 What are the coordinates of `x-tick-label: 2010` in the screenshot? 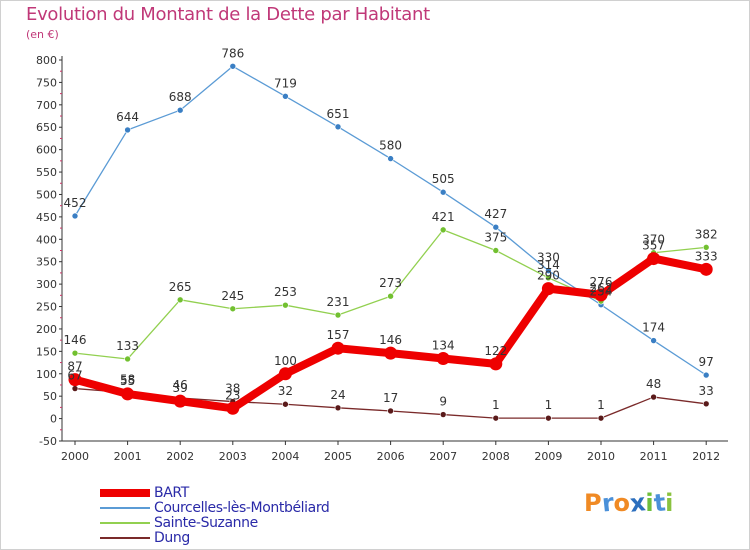 It's located at (601, 456).